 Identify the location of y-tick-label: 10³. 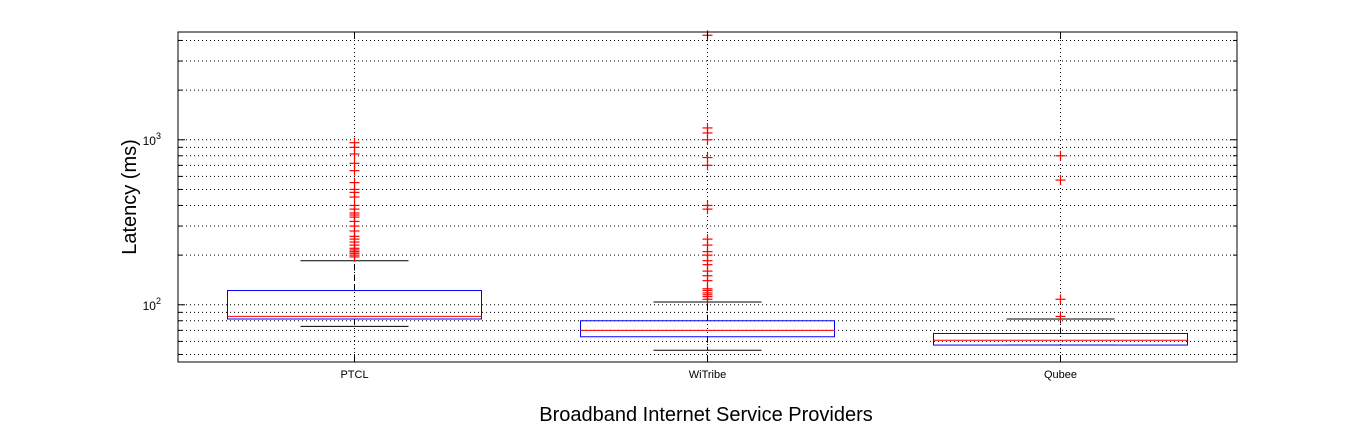
(152, 139).